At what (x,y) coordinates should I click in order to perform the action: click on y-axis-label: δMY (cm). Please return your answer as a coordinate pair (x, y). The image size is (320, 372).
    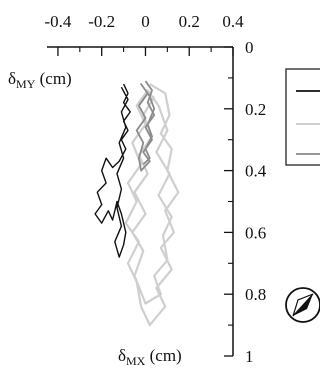
    Looking at the image, I should click on (40, 80).